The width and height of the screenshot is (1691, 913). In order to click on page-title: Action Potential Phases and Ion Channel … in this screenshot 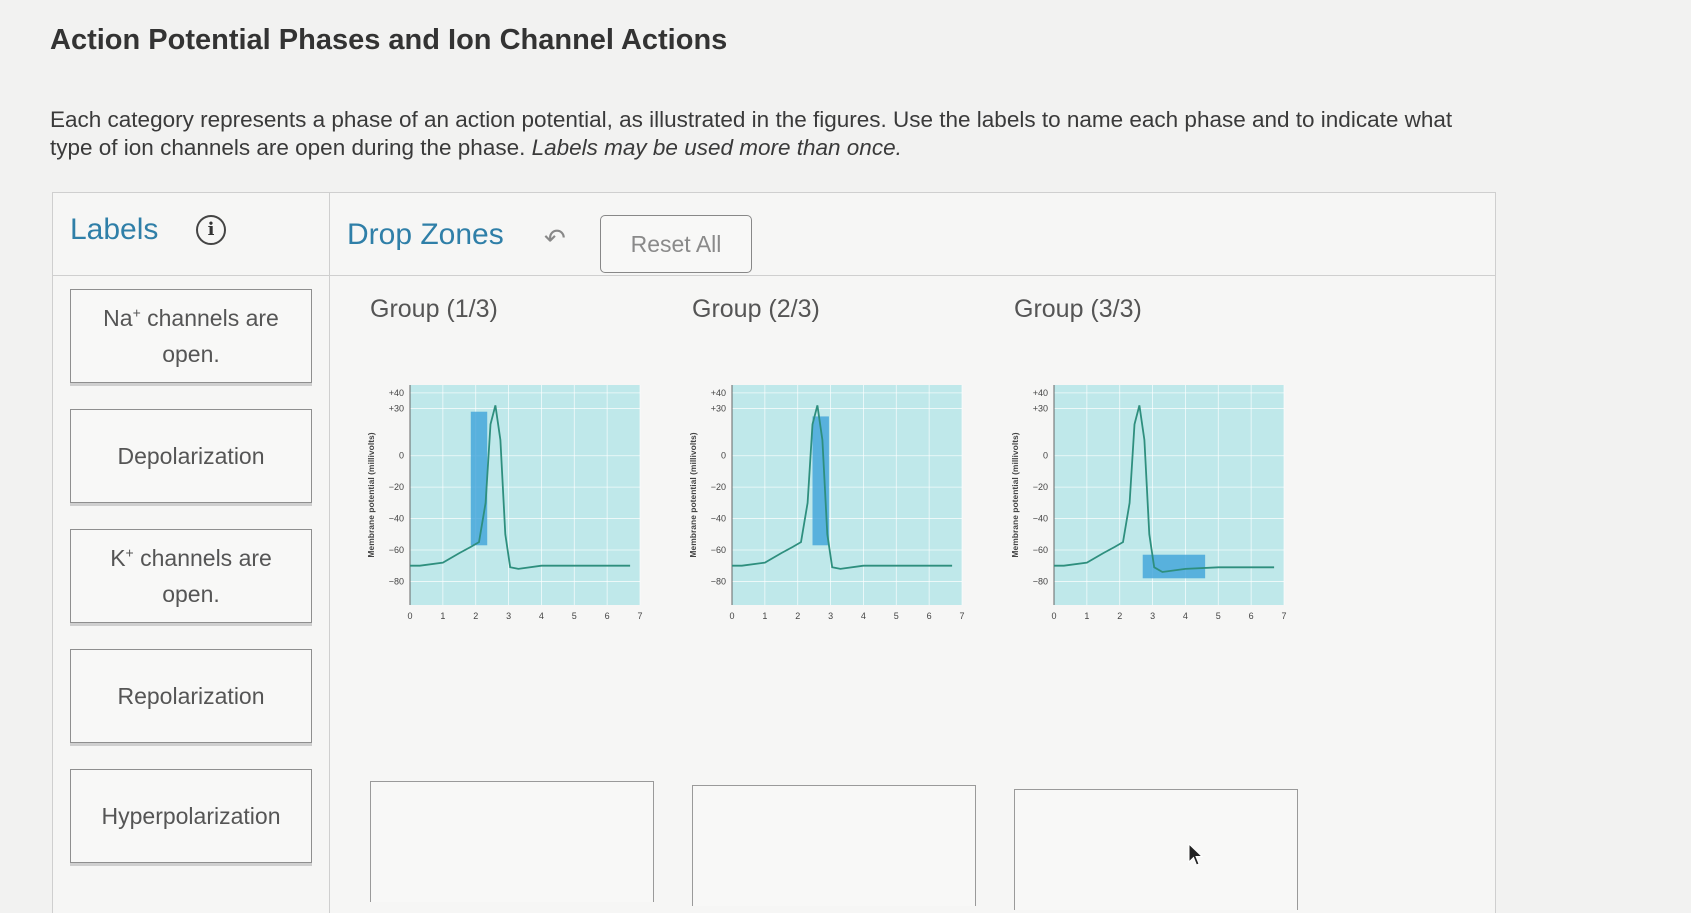, I will do `click(389, 40)`.